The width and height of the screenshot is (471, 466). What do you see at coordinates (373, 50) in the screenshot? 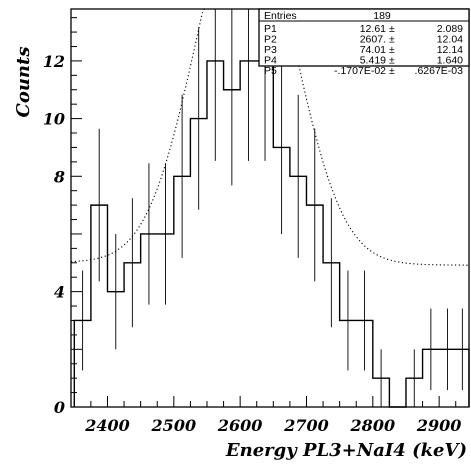
I see `stats-param-value: 74.01` at bounding box center [373, 50].